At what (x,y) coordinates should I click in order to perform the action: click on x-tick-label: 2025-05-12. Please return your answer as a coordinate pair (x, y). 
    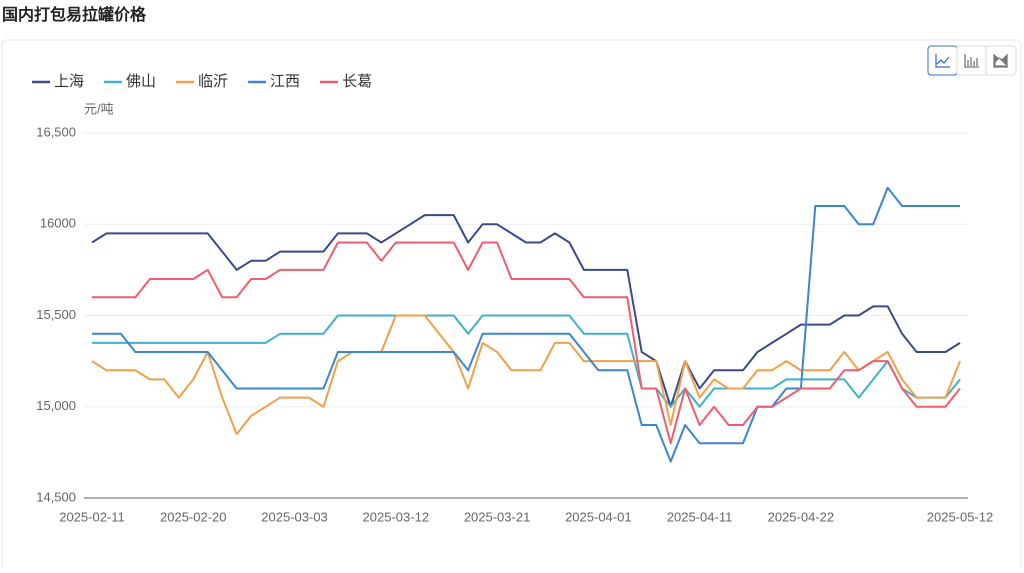
    Looking at the image, I should click on (960, 516).